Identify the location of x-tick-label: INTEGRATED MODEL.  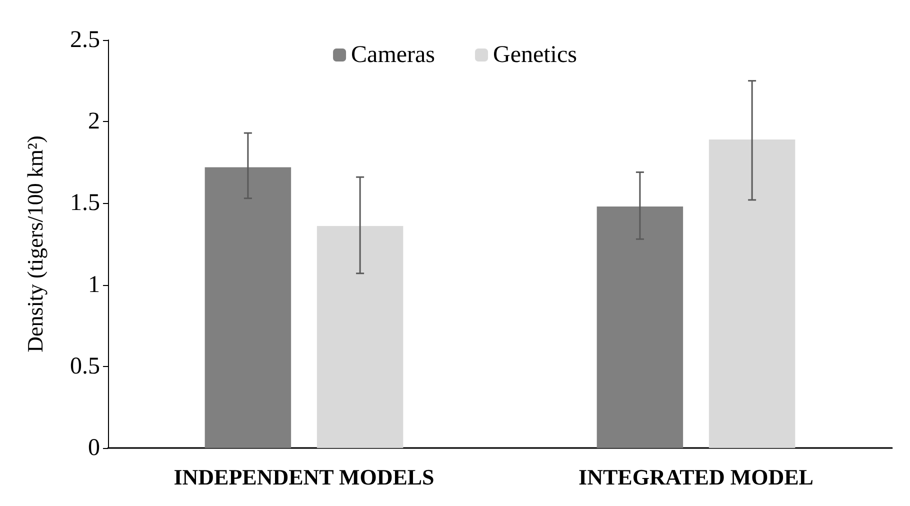
(696, 477).